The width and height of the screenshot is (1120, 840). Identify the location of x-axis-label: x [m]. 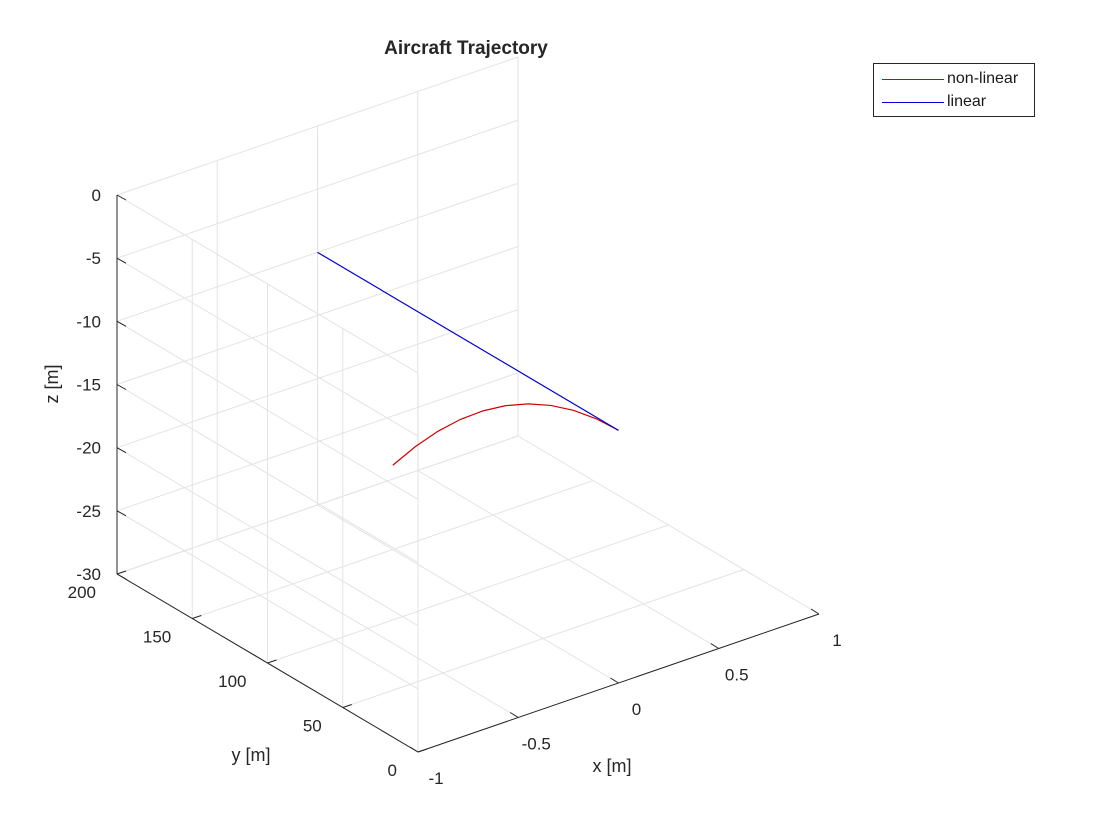
(612, 766).